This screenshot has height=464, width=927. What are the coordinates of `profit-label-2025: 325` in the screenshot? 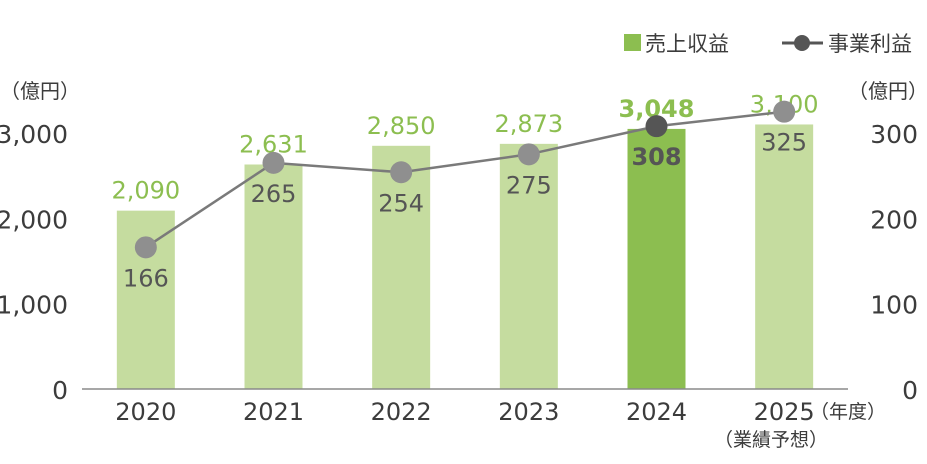 It's located at (784, 143).